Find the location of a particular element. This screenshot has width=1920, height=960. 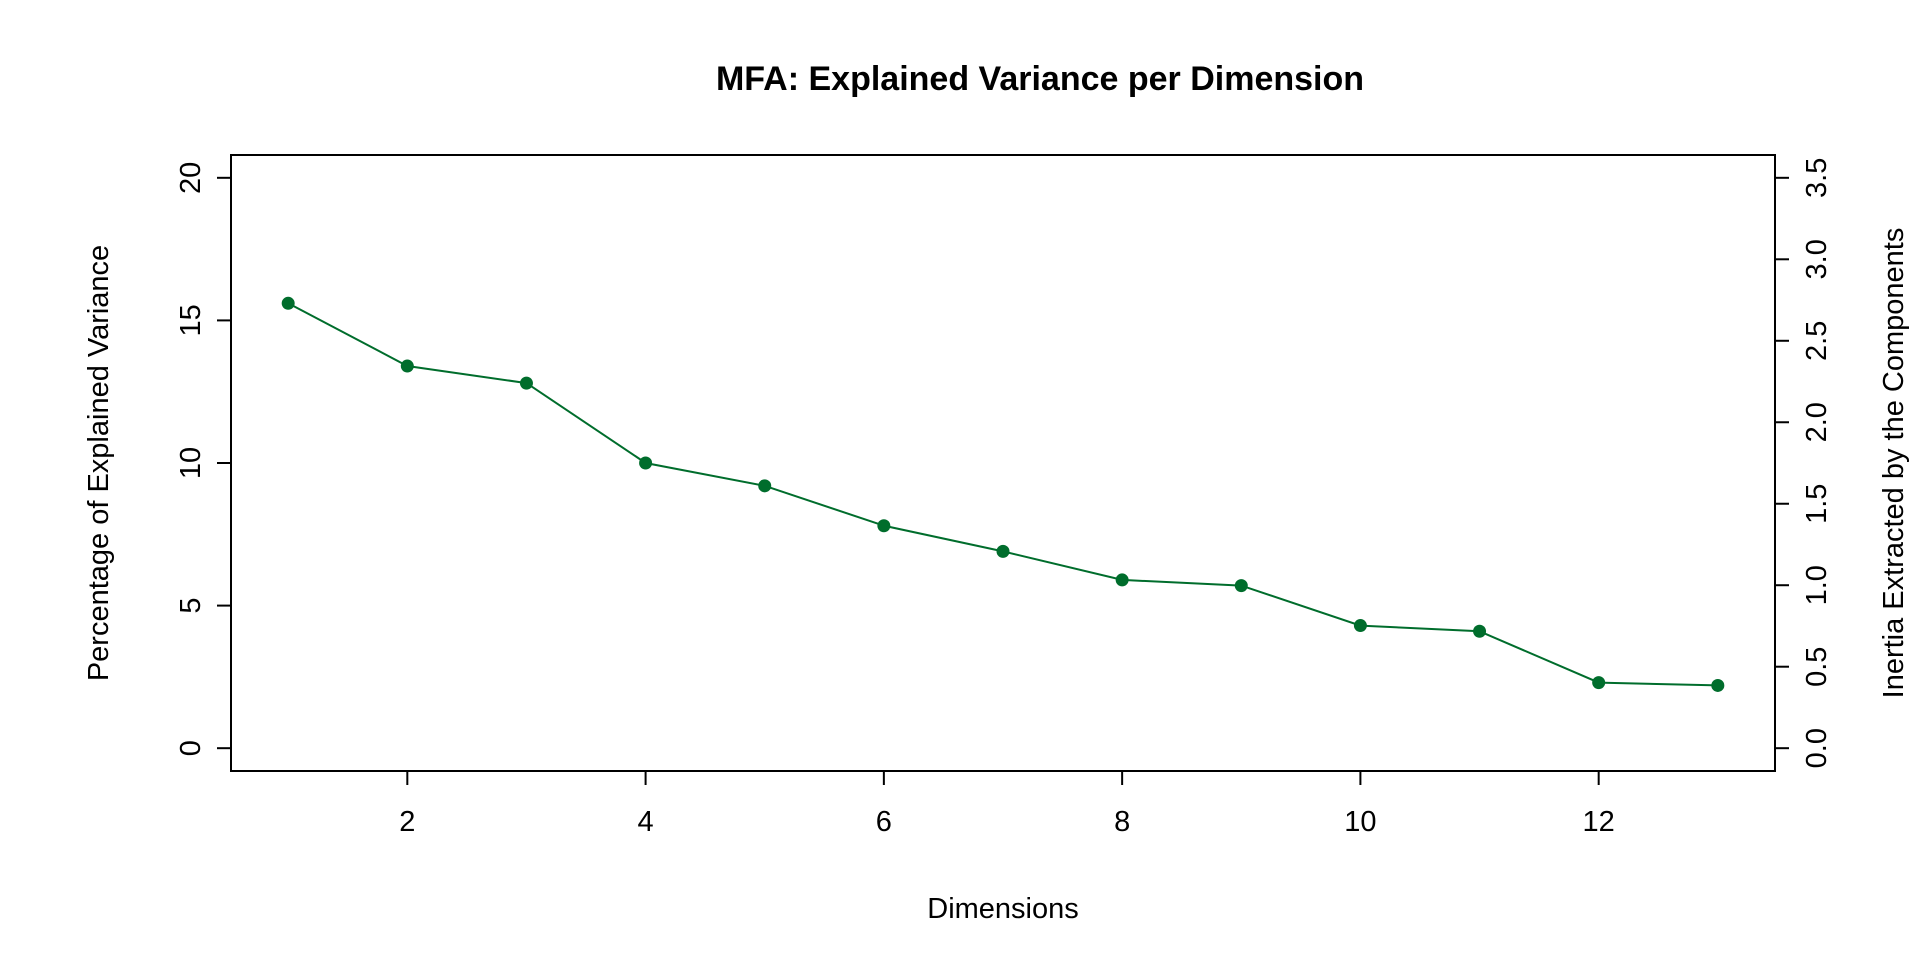

y2-axis-label: Inertia Extracted by the Components is located at coordinates (1894, 463).